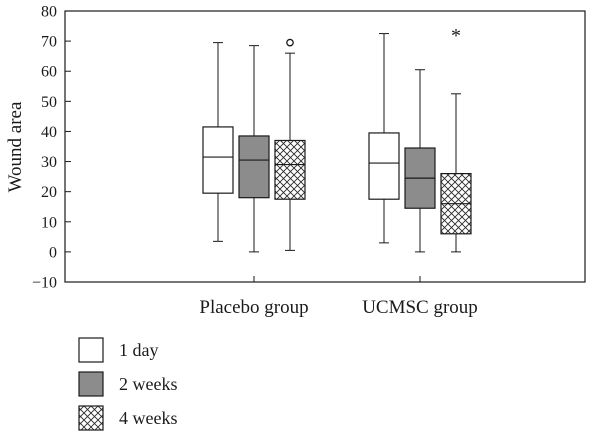 Image resolution: width=600 pixels, height=434 pixels. I want to click on y-axis-title: Wound area, so click(15, 146).